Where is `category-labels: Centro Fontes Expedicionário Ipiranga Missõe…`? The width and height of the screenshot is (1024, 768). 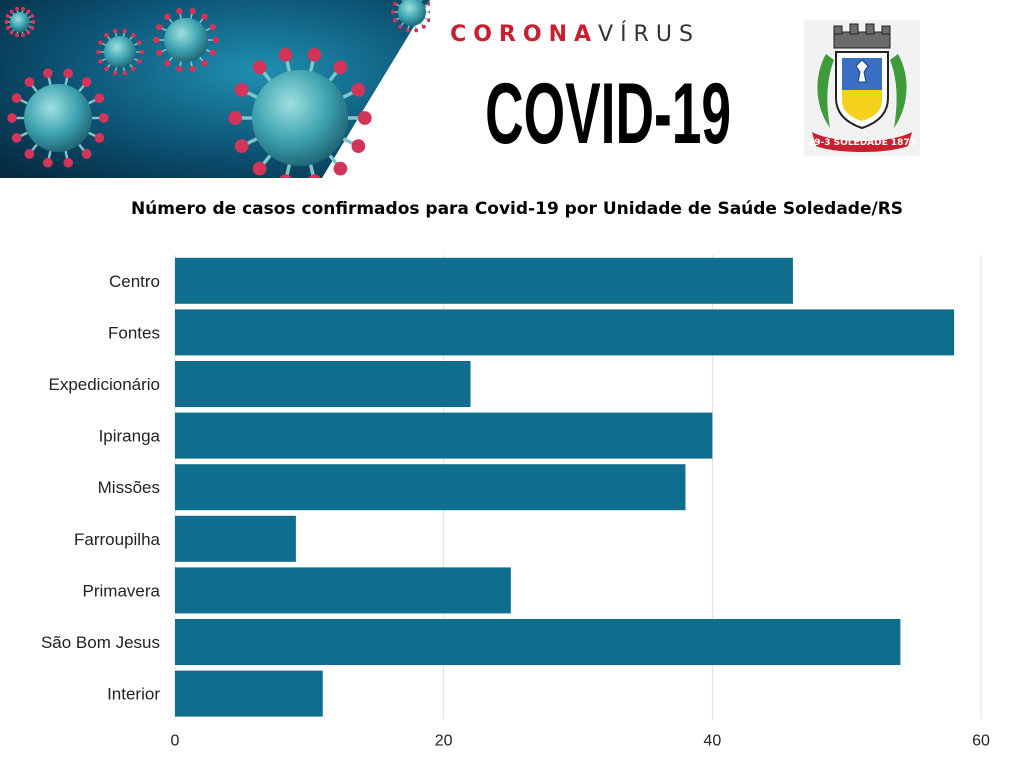 category-labels: Centro Fontes Expedicionário Ipiranga Missõe… is located at coordinates (101, 488).